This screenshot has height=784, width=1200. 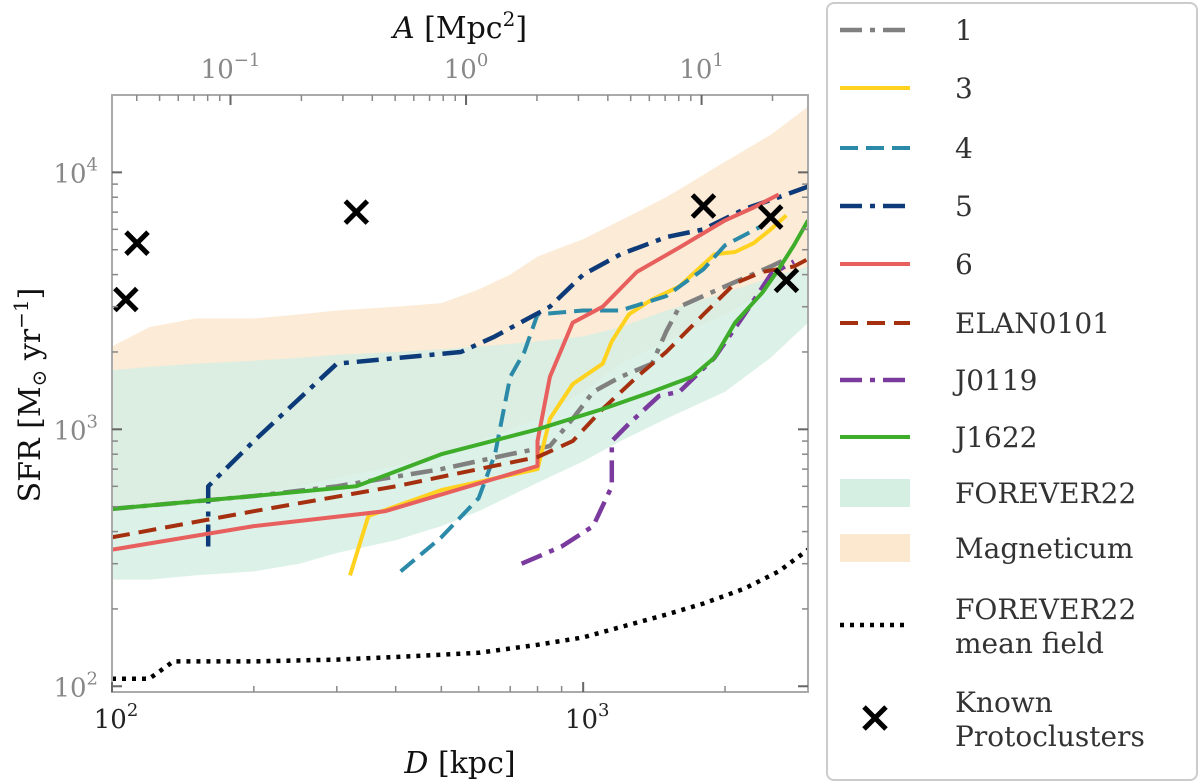 What do you see at coordinates (906, 88) in the screenshot?
I see `legend-item-2: 3` at bounding box center [906, 88].